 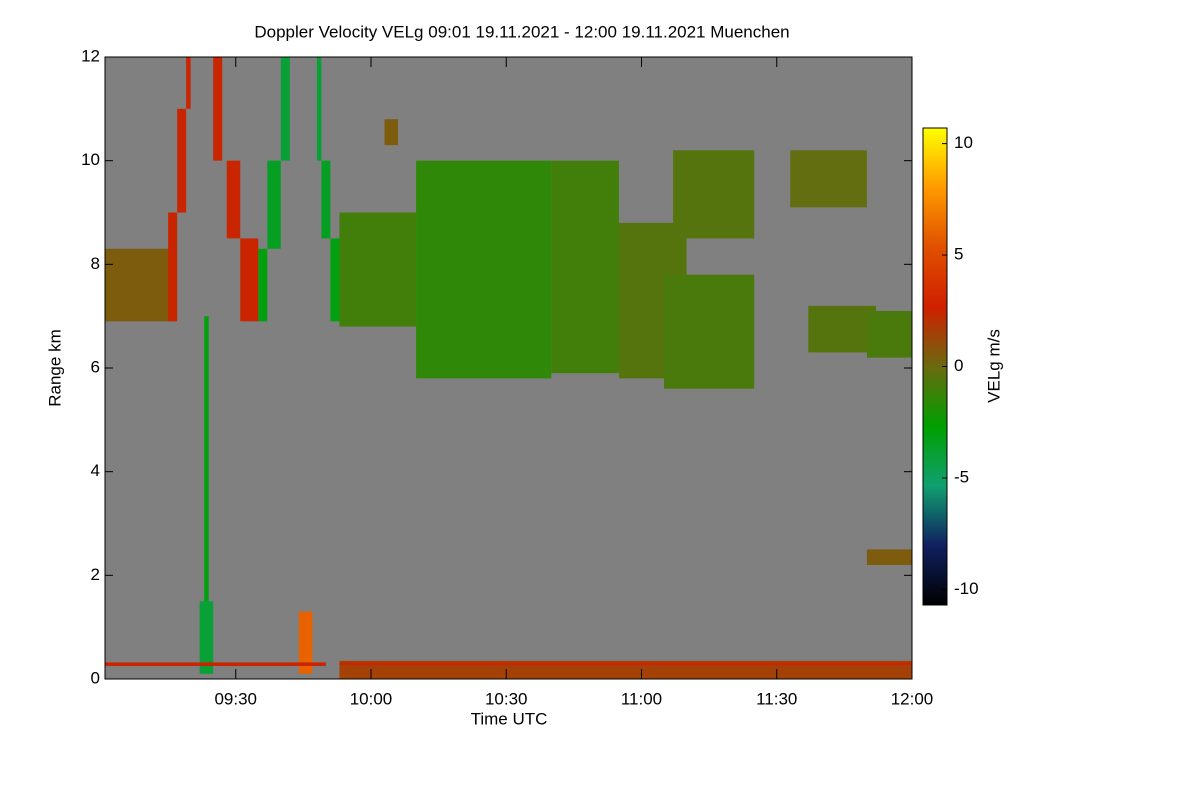 What do you see at coordinates (235, 698) in the screenshot?
I see `x-tick-label: 09:30` at bounding box center [235, 698].